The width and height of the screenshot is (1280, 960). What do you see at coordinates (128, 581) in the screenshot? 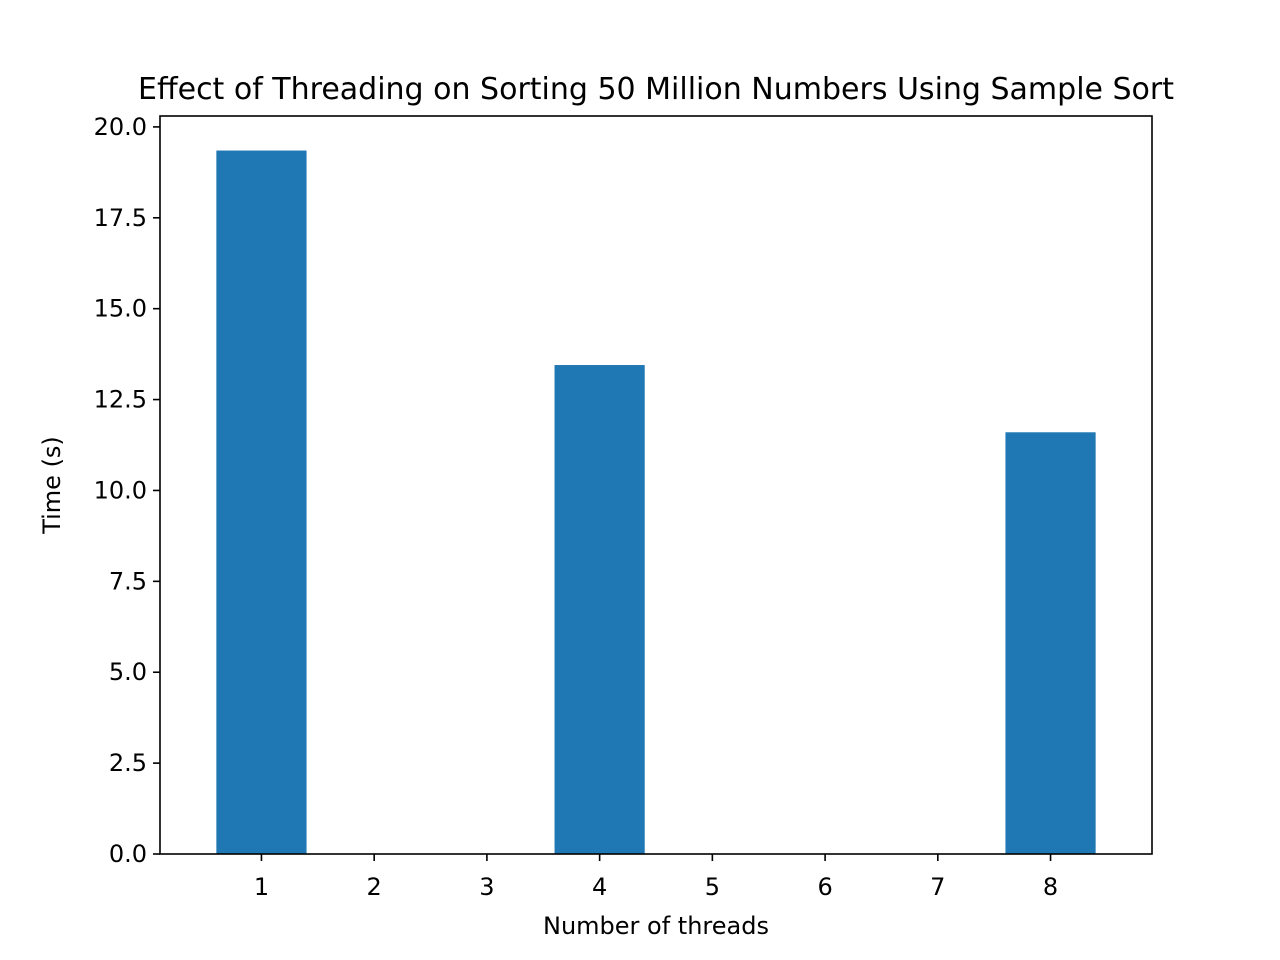
I see `y-tick-label: 7.5` at bounding box center [128, 581].